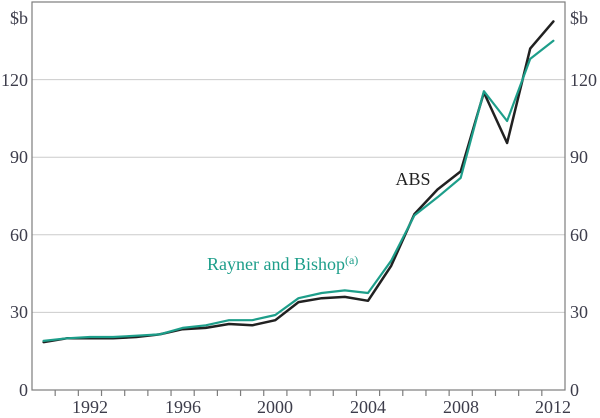 Image resolution: width=600 pixels, height=418 pixels. What do you see at coordinates (579, 157) in the screenshot?
I see `y-tick-label-right-90: 90` at bounding box center [579, 157].